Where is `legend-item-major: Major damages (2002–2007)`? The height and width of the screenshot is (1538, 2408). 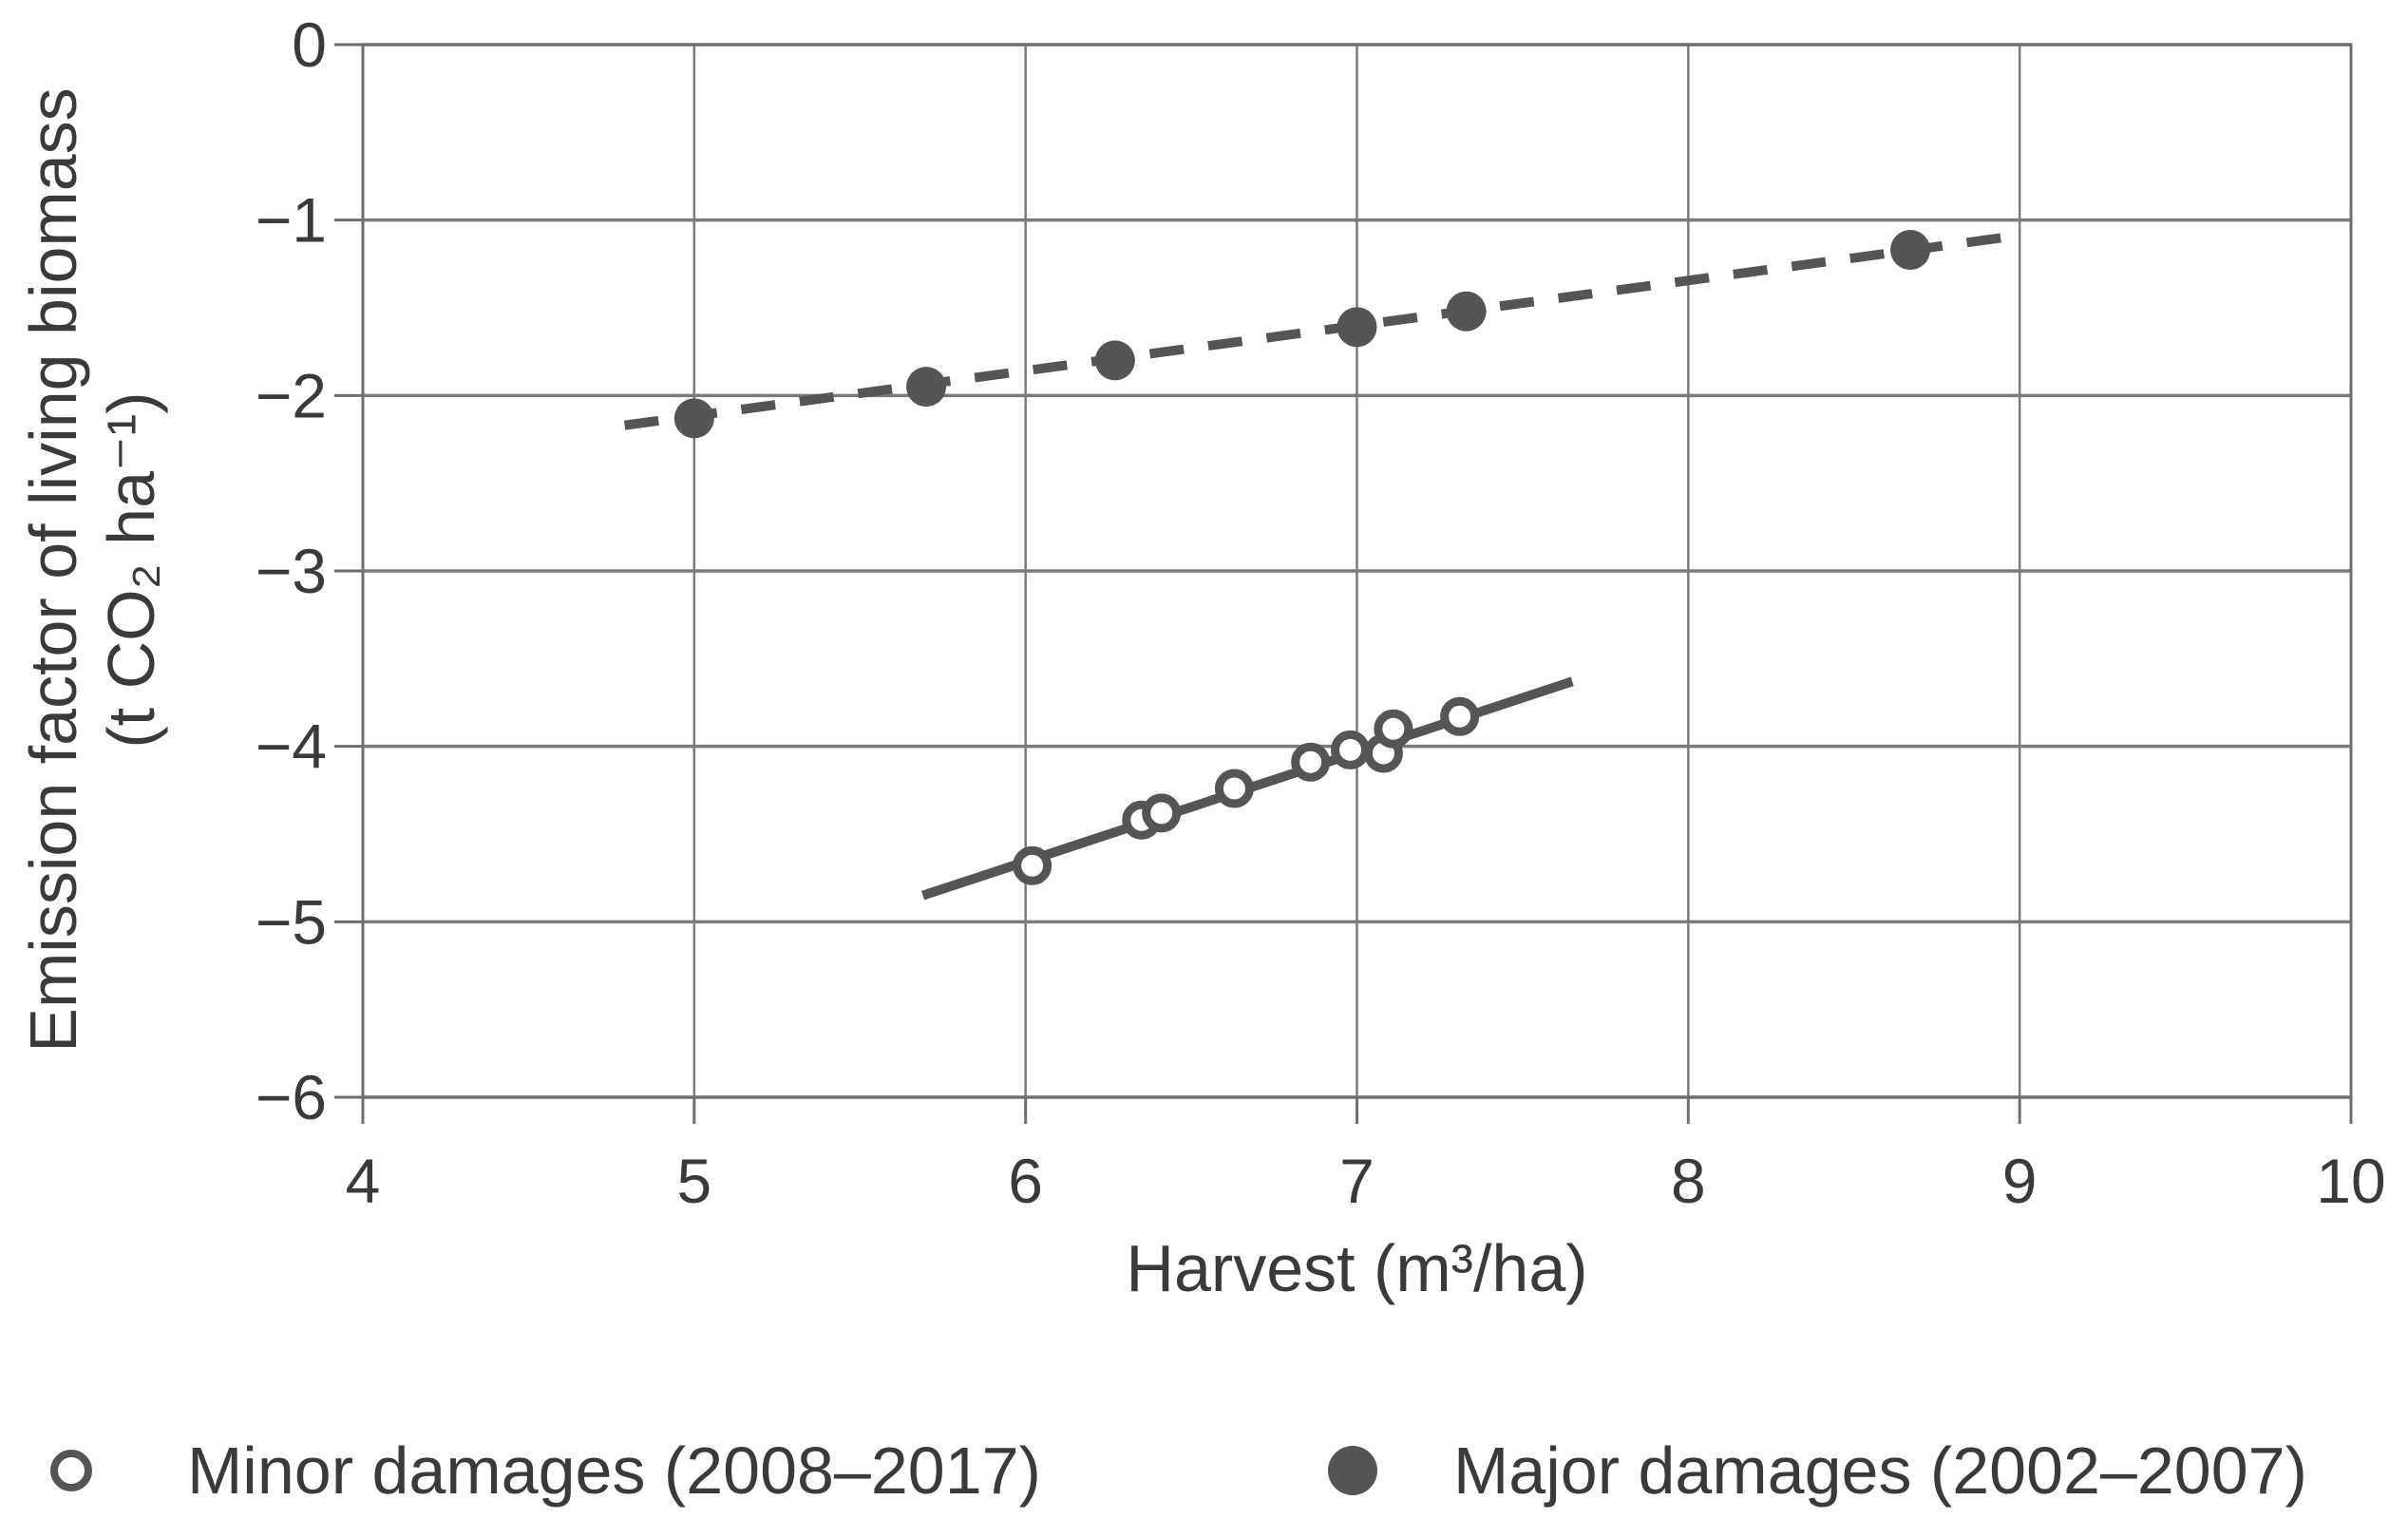 legend-item-major: Major damages (2002–2007) is located at coordinates (1817, 1470).